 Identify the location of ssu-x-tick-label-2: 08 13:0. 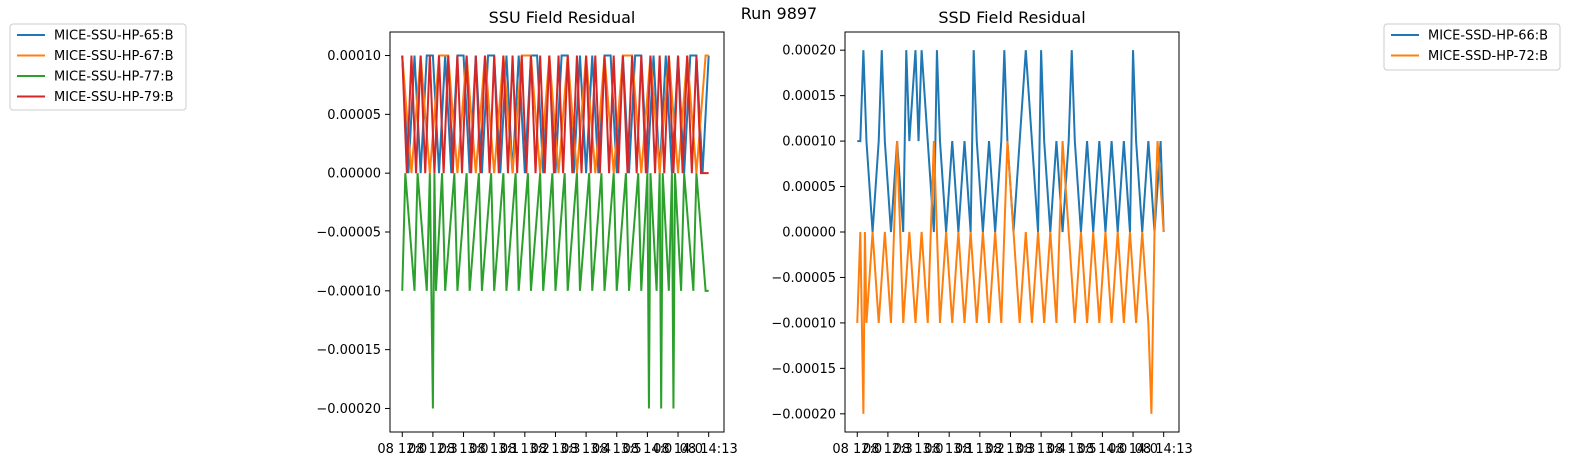
(464, 449).